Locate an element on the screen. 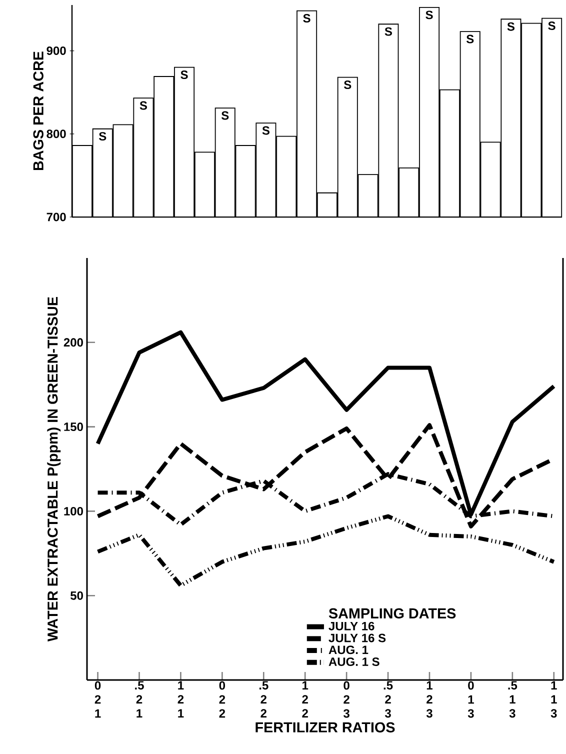 The width and height of the screenshot is (566, 754). x-tick-label: 1 2 3 is located at coordinates (429, 699).